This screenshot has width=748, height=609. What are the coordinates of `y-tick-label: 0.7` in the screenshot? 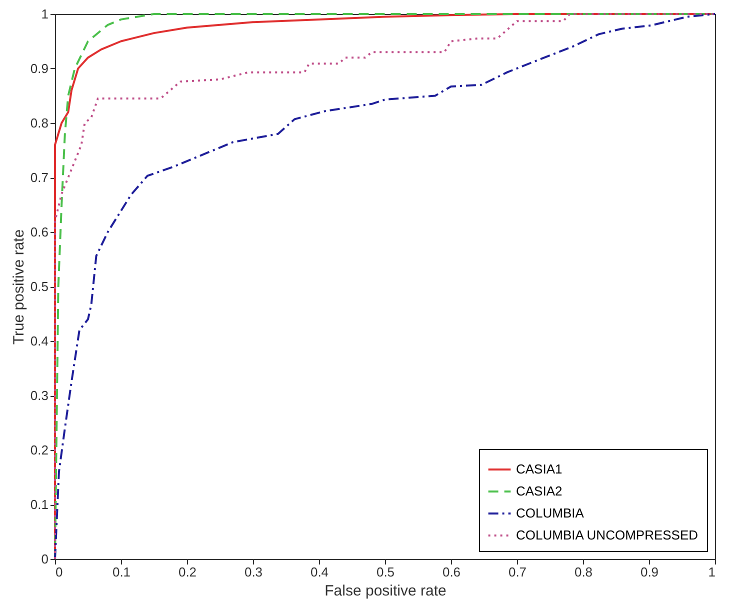 It's located at (39, 177).